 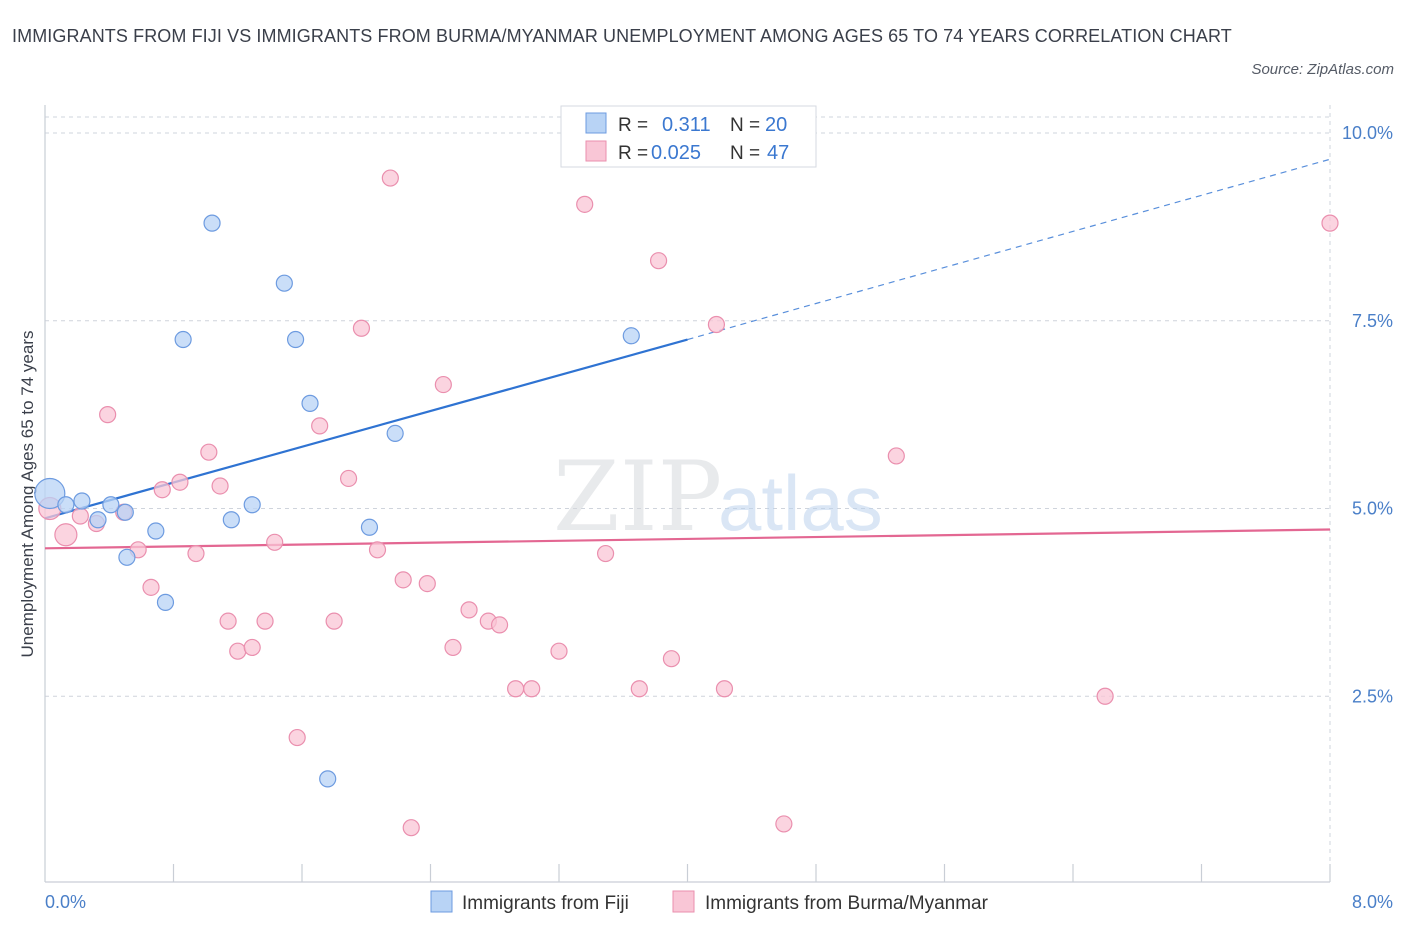 What do you see at coordinates (847, 903) in the screenshot?
I see `series-legend-label-burma: Immigrants from Burma/Myanmar` at bounding box center [847, 903].